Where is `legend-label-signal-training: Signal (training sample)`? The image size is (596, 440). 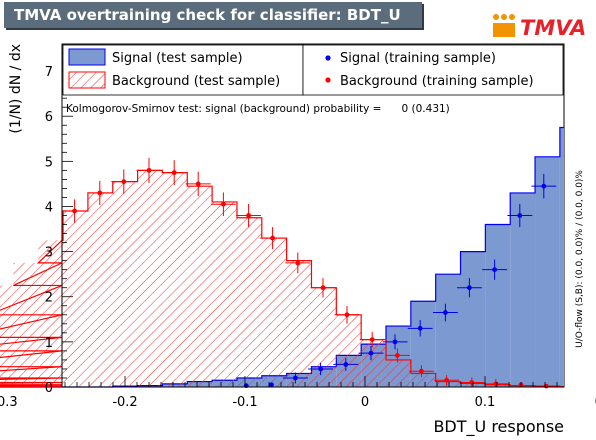 legend-label-signal-training: Signal (training sample) is located at coordinates (418, 58).